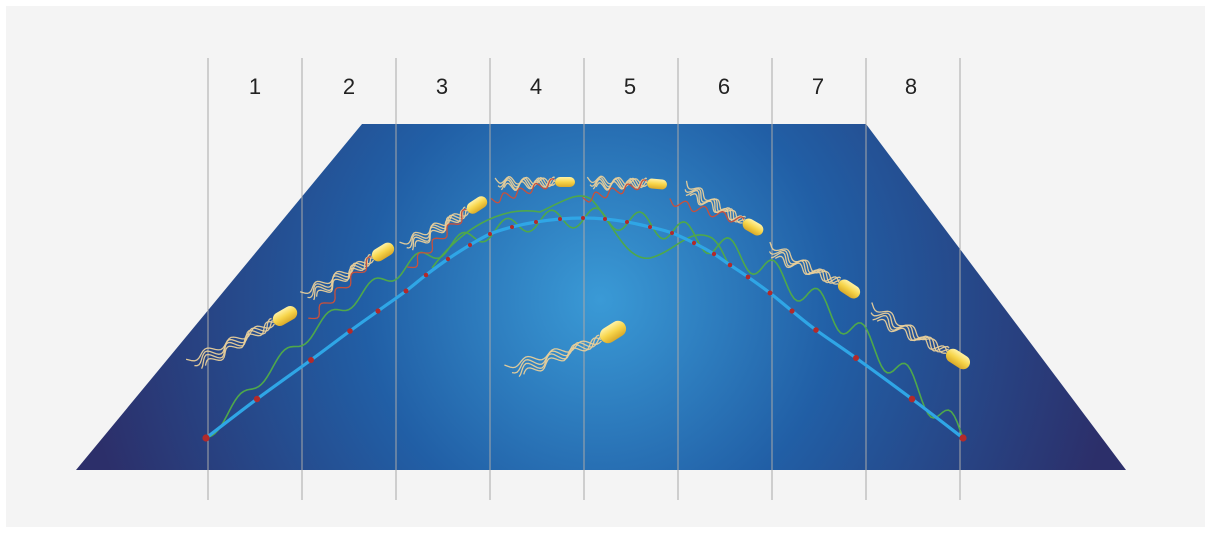 The width and height of the screenshot is (1211, 533). What do you see at coordinates (583, 86) in the screenshot?
I see `column-labels: 1 2 3 4 5 6 7 8` at bounding box center [583, 86].